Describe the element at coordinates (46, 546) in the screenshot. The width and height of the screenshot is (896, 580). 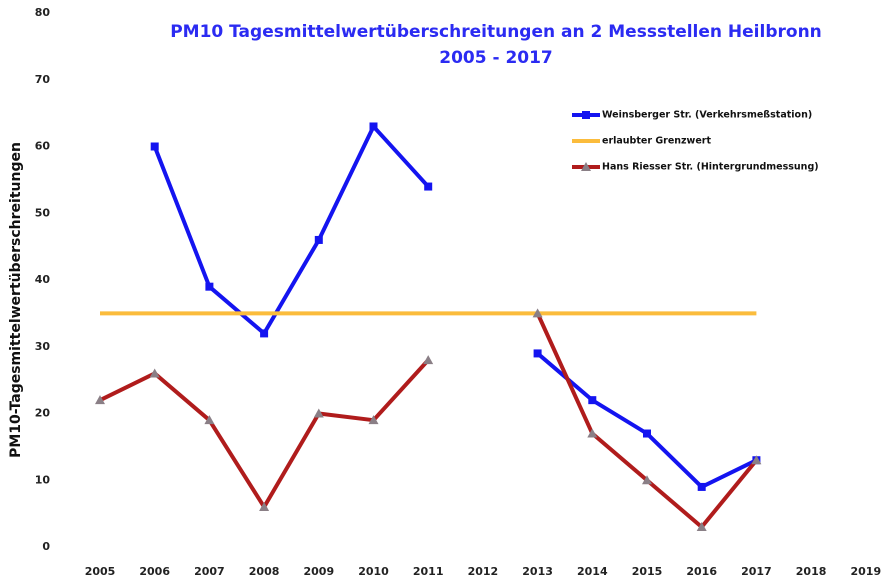
I see `y-tick-label: 0` at that location.